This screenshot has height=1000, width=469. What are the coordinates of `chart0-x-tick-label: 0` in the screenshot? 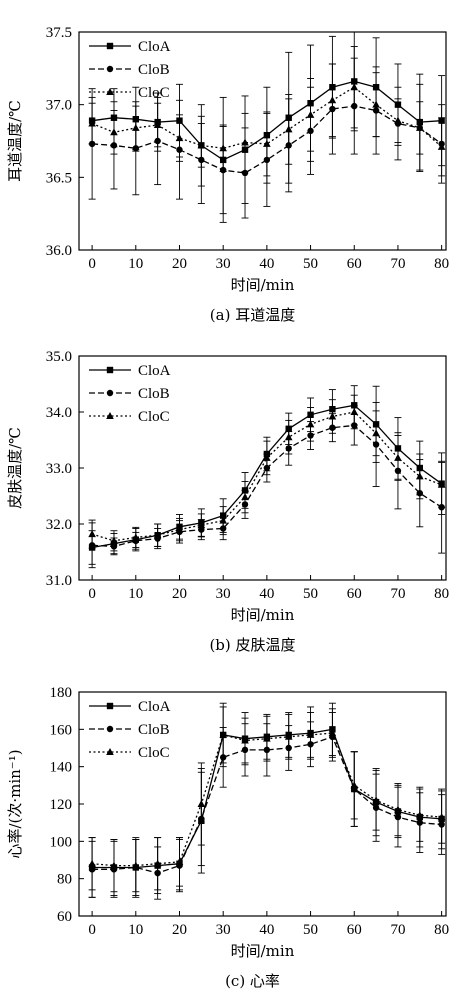 It's located at (92, 264).